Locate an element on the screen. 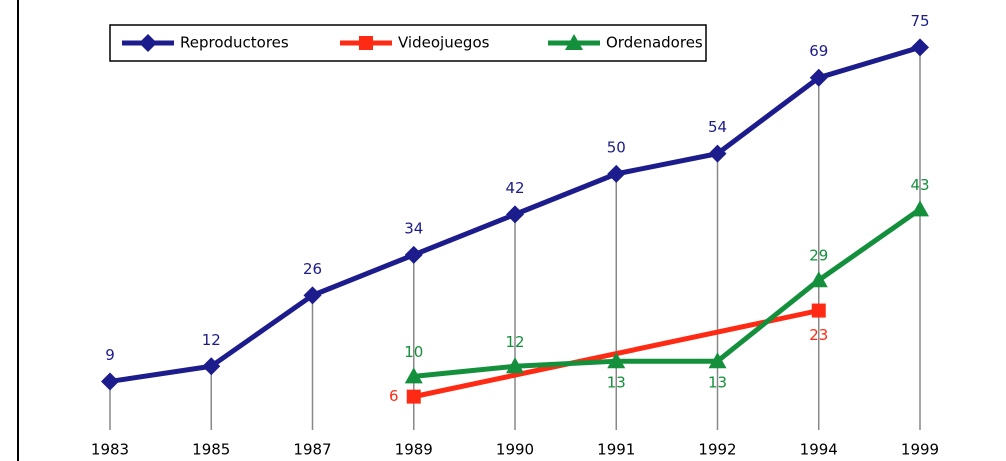 The image size is (1006, 461). x-tick-label: 1983 is located at coordinates (110, 450).